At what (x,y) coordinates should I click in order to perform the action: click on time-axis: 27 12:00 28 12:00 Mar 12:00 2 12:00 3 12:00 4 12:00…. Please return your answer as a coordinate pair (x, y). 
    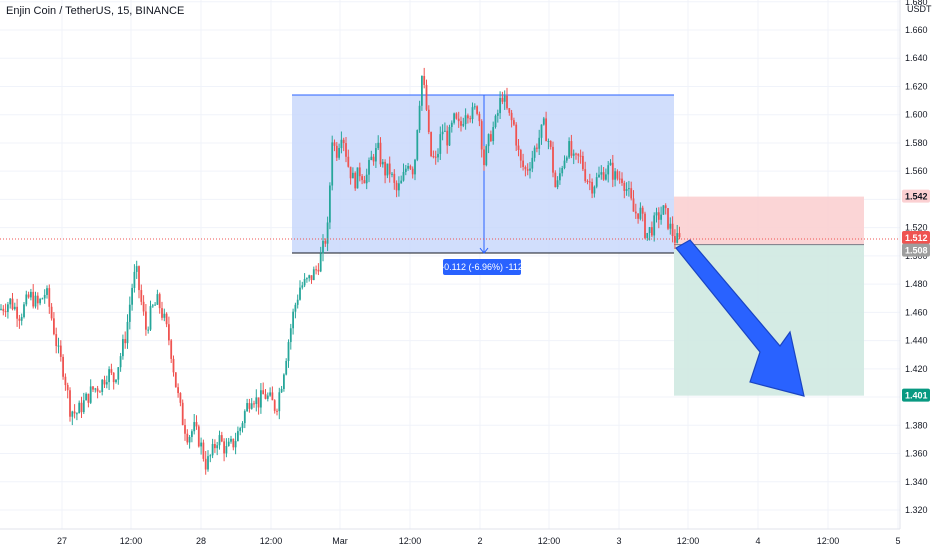
    Looking at the image, I should click on (450, 537).